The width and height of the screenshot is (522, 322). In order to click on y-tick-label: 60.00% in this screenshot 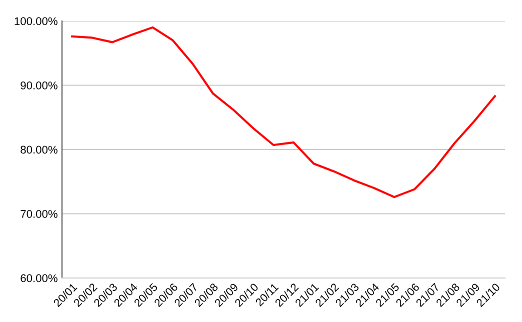, I will do `click(39, 278)`.